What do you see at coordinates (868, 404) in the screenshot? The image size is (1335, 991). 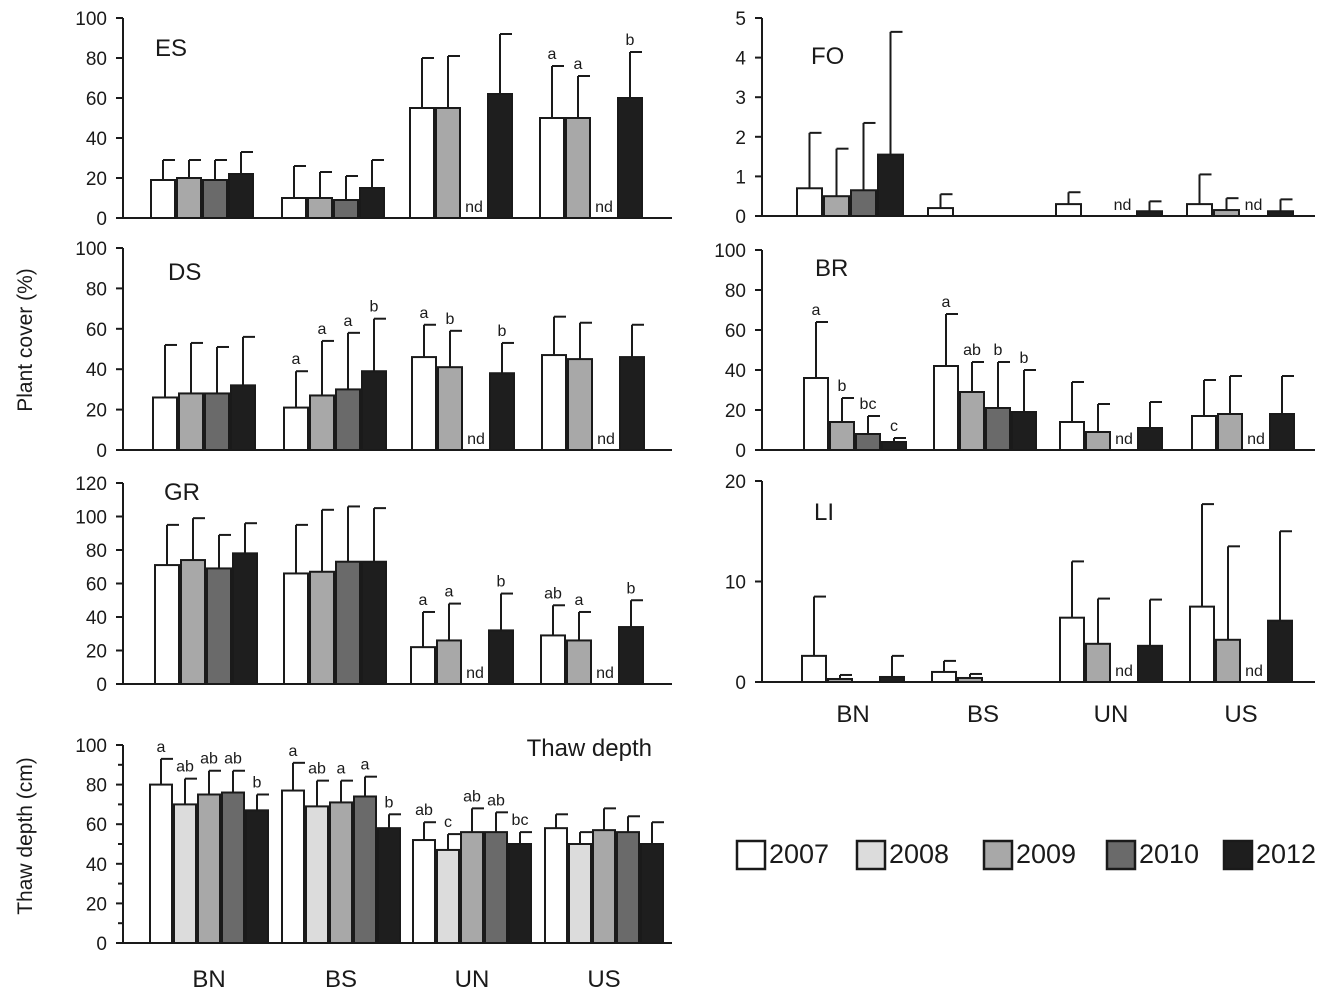 I see `significance-letter: bc` at bounding box center [868, 404].